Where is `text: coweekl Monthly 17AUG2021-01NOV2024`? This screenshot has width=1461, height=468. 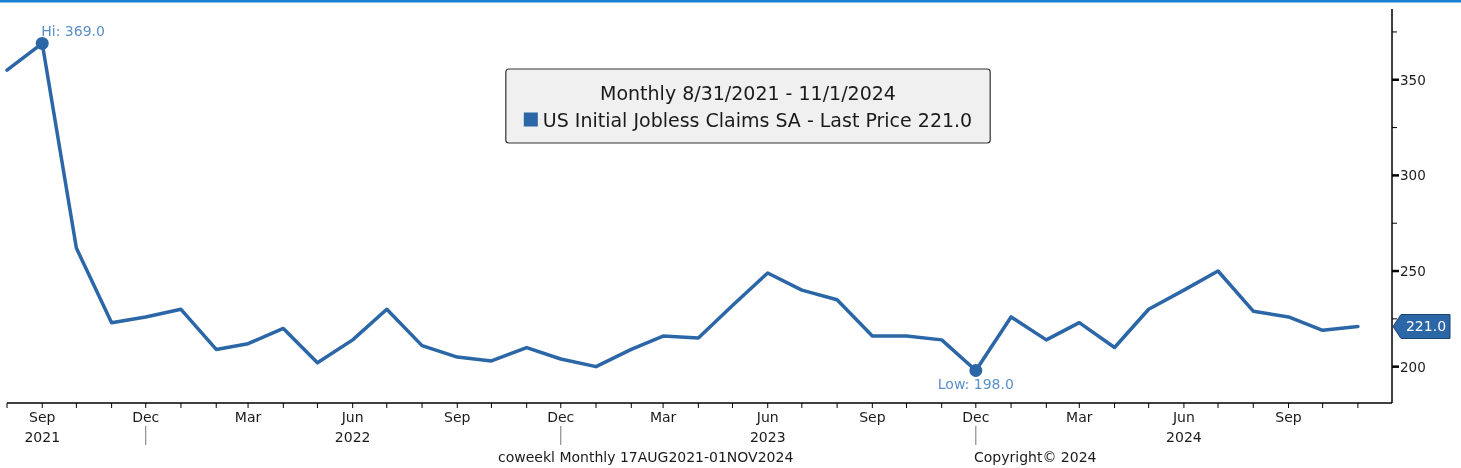
text: coweekl Monthly 17AUG2021-01NOV2024 is located at coordinates (646, 457).